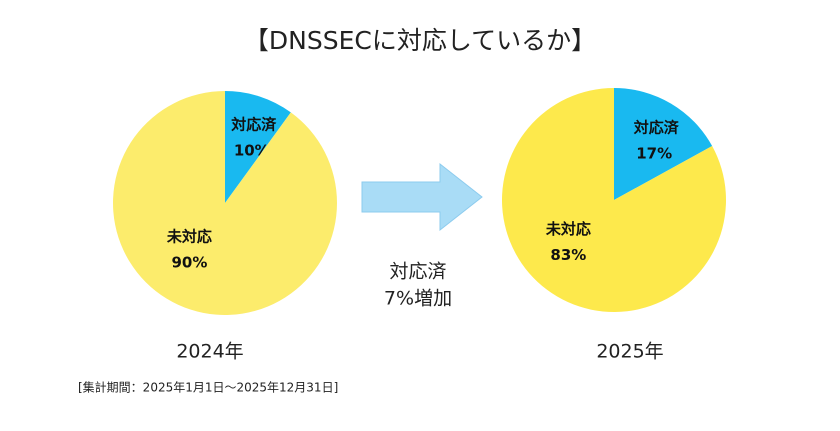  Describe the element at coordinates (208, 387) in the screenshot. I see `note: [集計期間：2025年1月1日～2025年12月31日]` at that location.